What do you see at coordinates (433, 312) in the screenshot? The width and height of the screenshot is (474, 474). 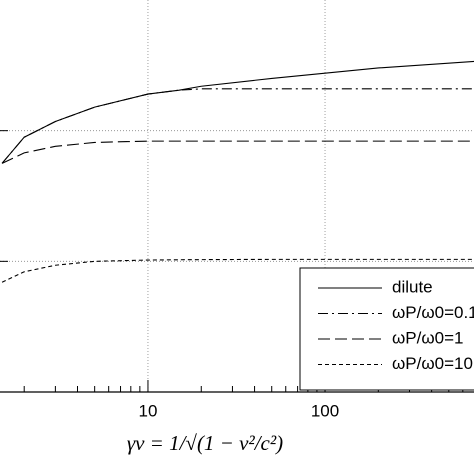 I see `legend-label: ωP/ω0=0.1` at bounding box center [433, 312].